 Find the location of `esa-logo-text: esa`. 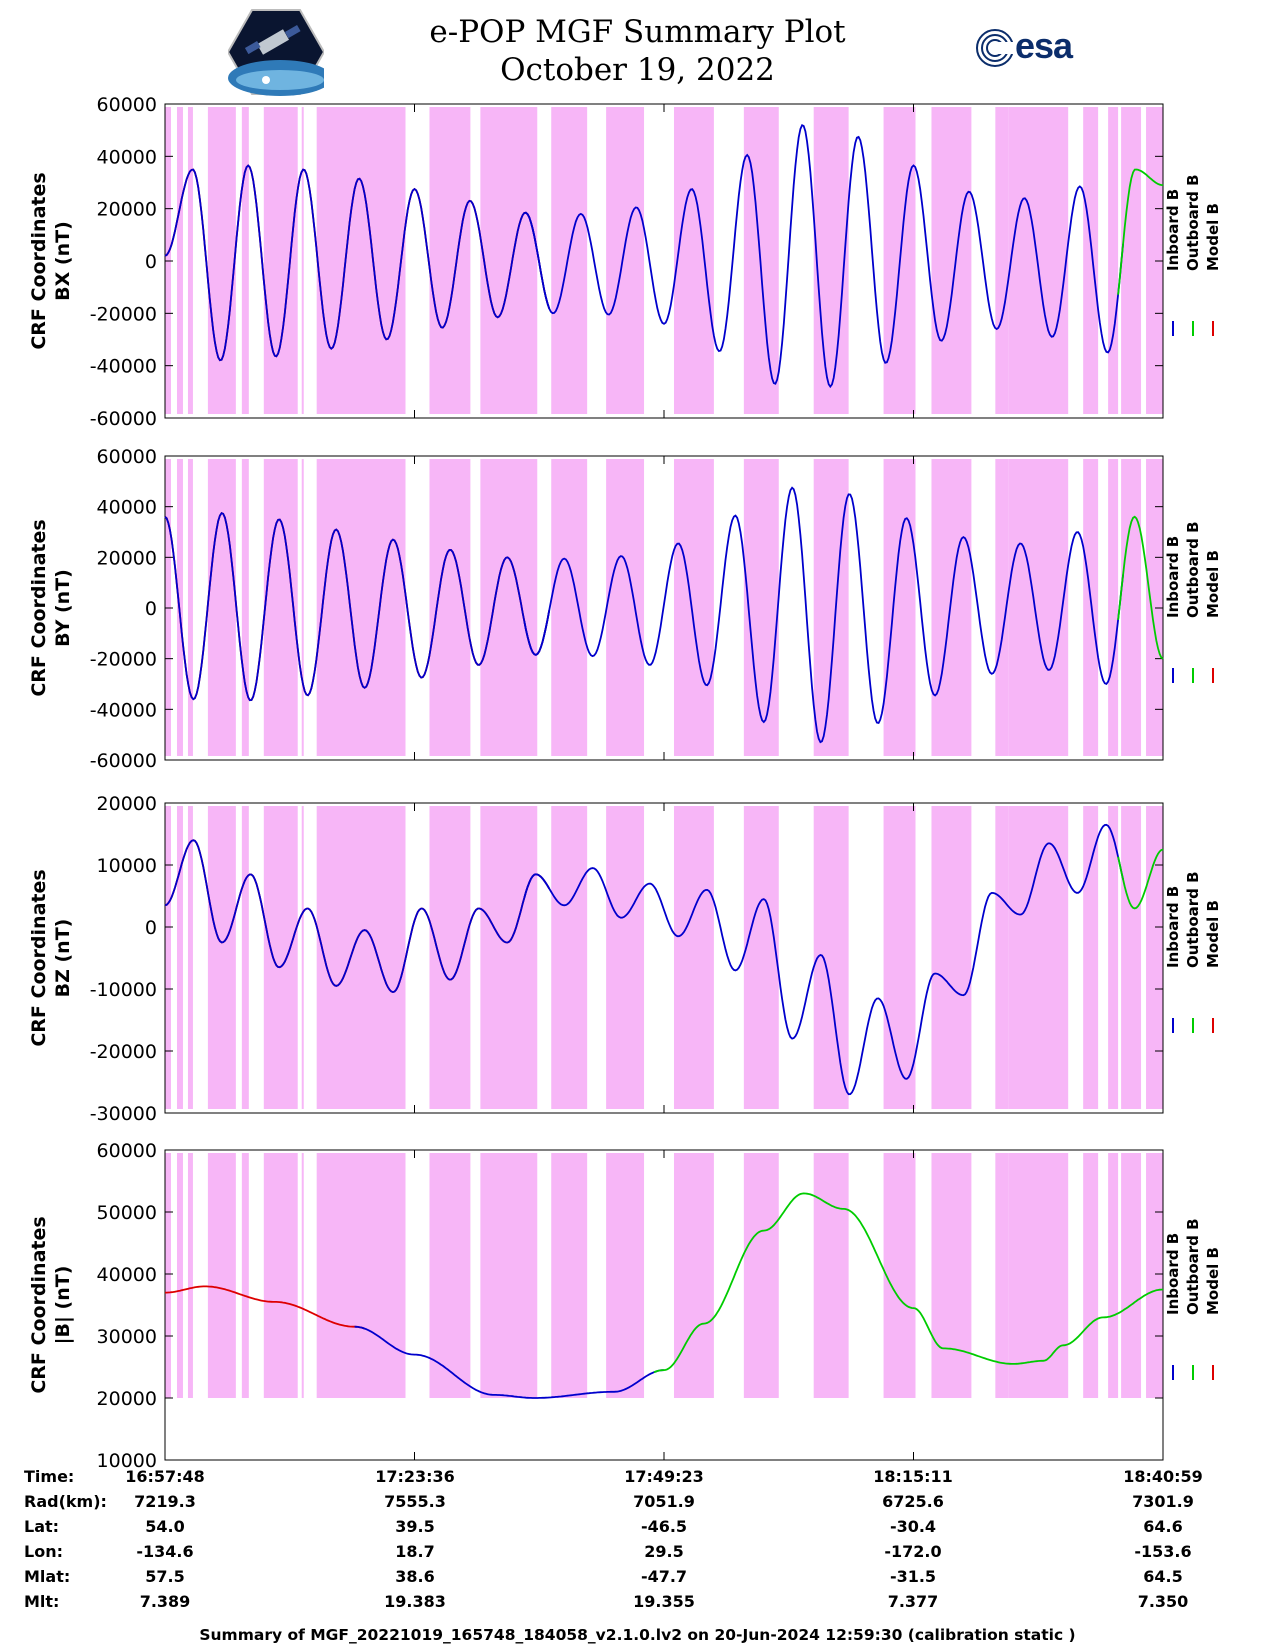

esa-logo-text: esa is located at coordinates (1044, 45).